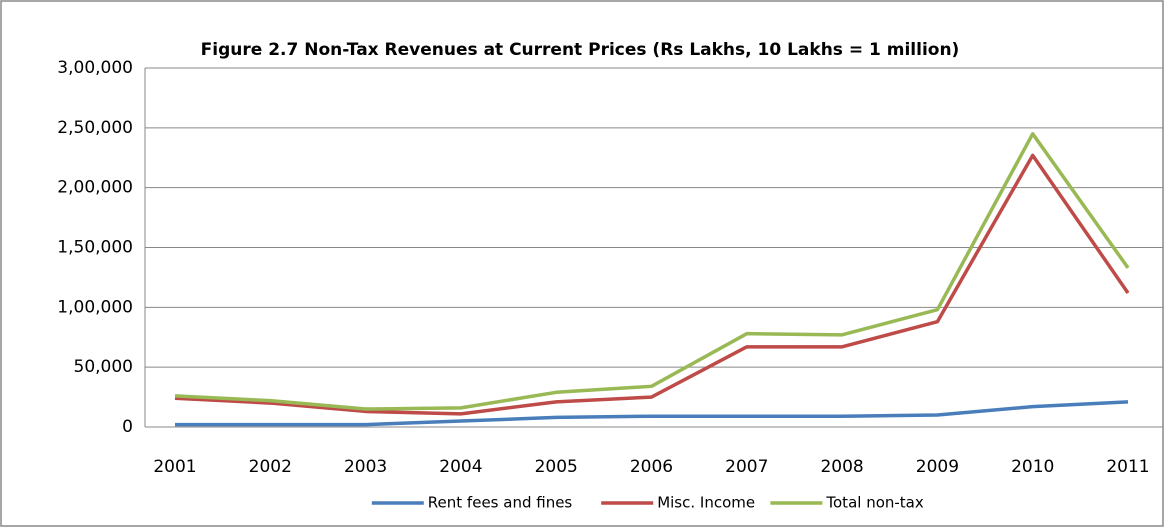 This screenshot has width=1165, height=528. Describe the element at coordinates (1127, 467) in the screenshot. I see `x-tick-label: 2011` at that location.